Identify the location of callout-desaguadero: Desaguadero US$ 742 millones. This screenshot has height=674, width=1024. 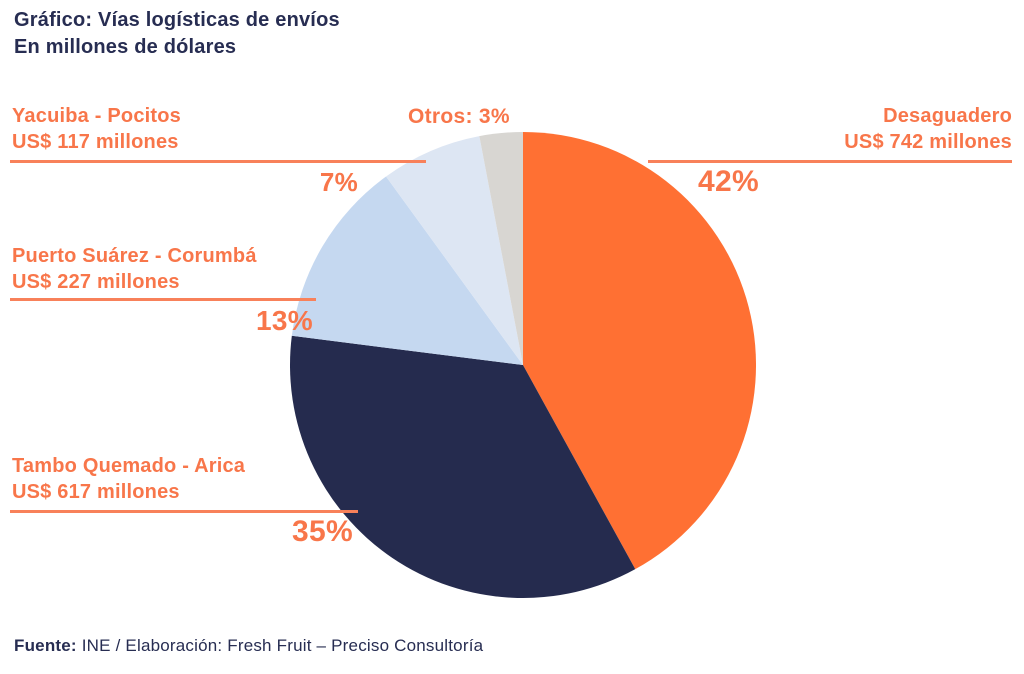
(862, 129).